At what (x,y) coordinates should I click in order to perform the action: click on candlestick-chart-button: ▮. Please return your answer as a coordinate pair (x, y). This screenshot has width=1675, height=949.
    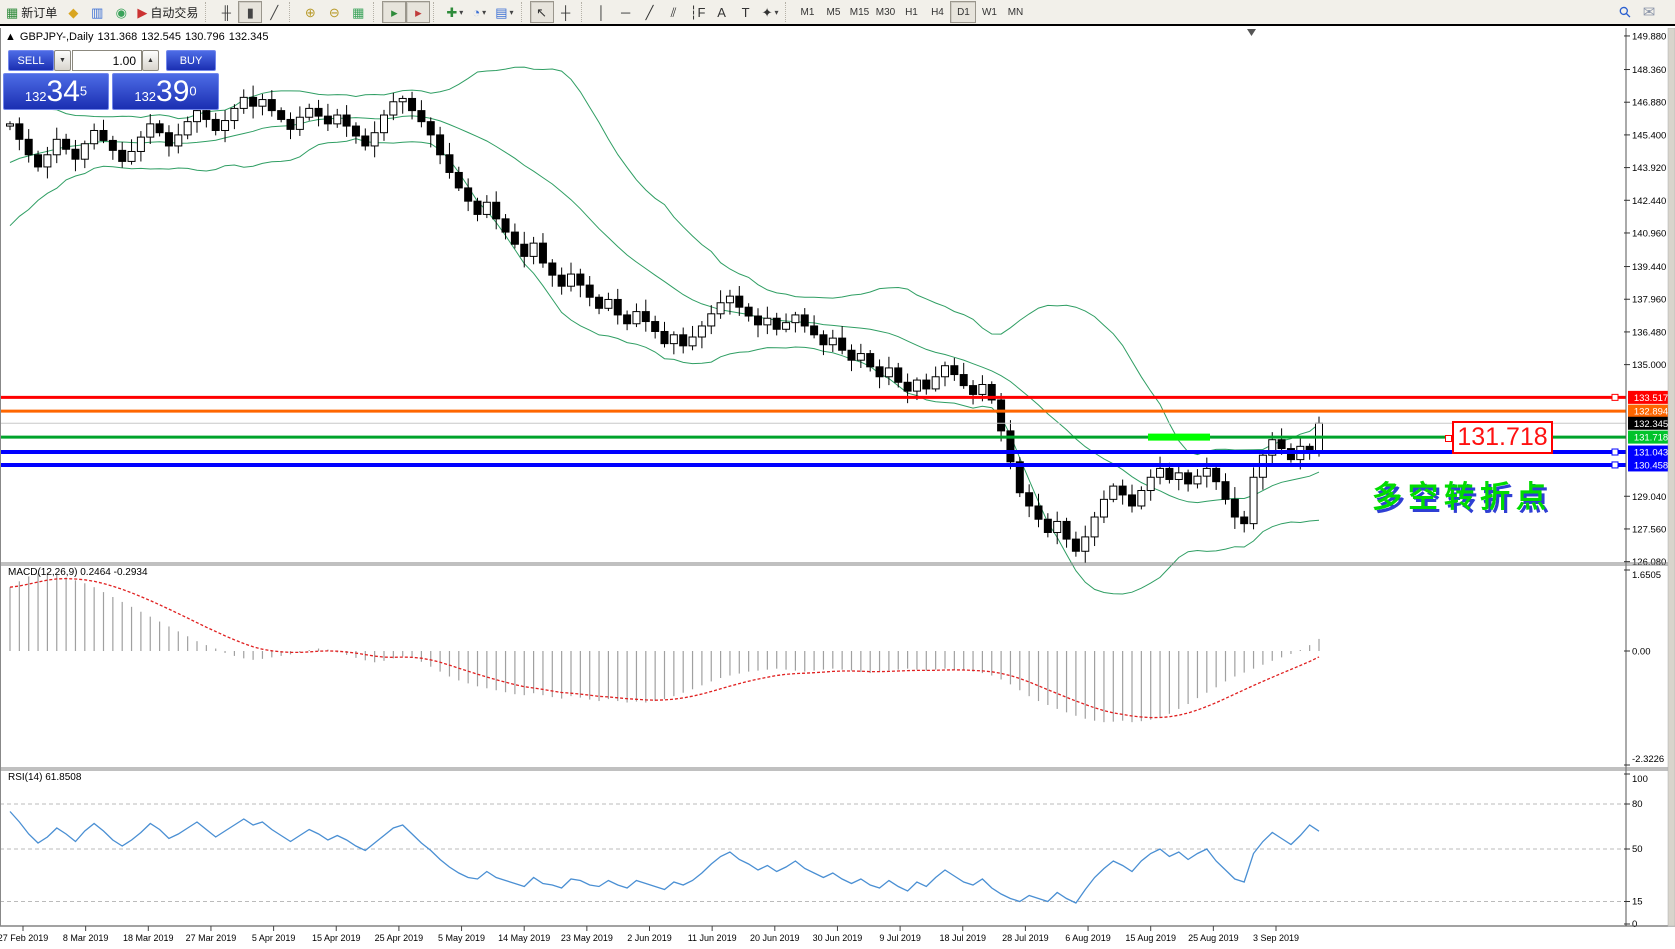
    Looking at the image, I should click on (250, 12).